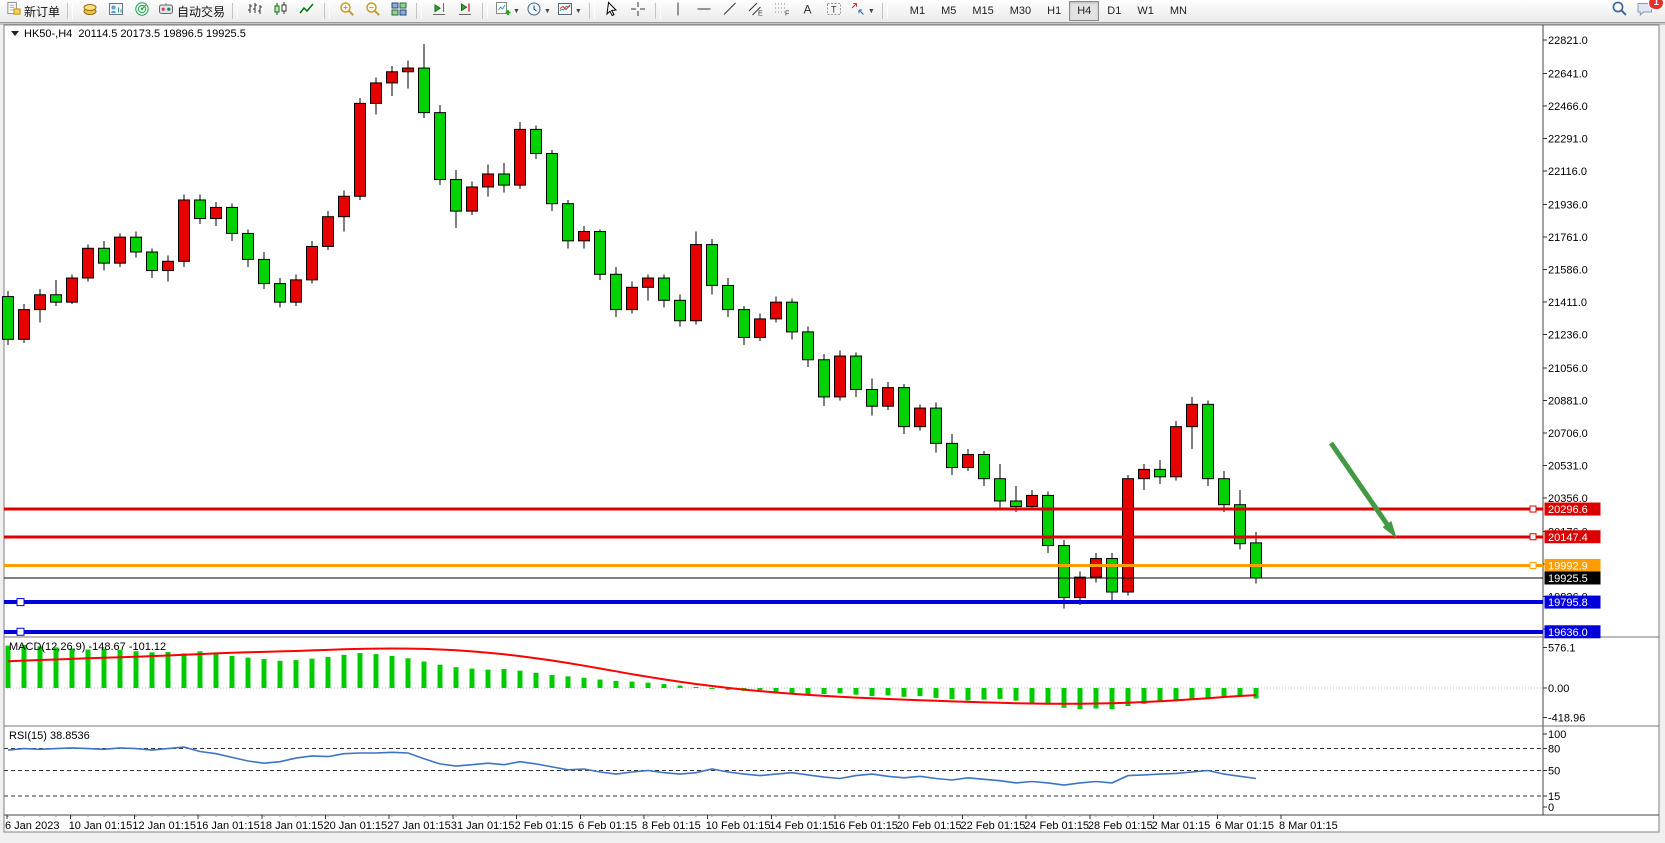 This screenshot has height=843, width=1665. I want to click on svg-text: 0.00, so click(1558, 689).